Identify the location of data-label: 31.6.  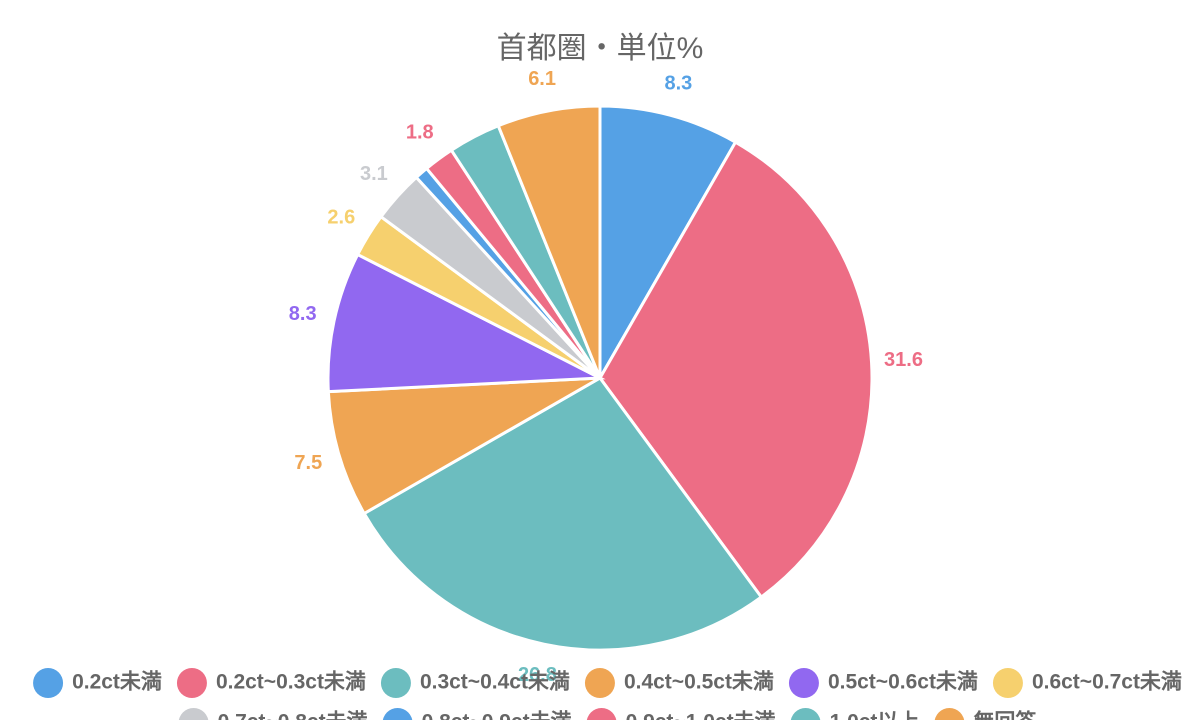
(903, 360).